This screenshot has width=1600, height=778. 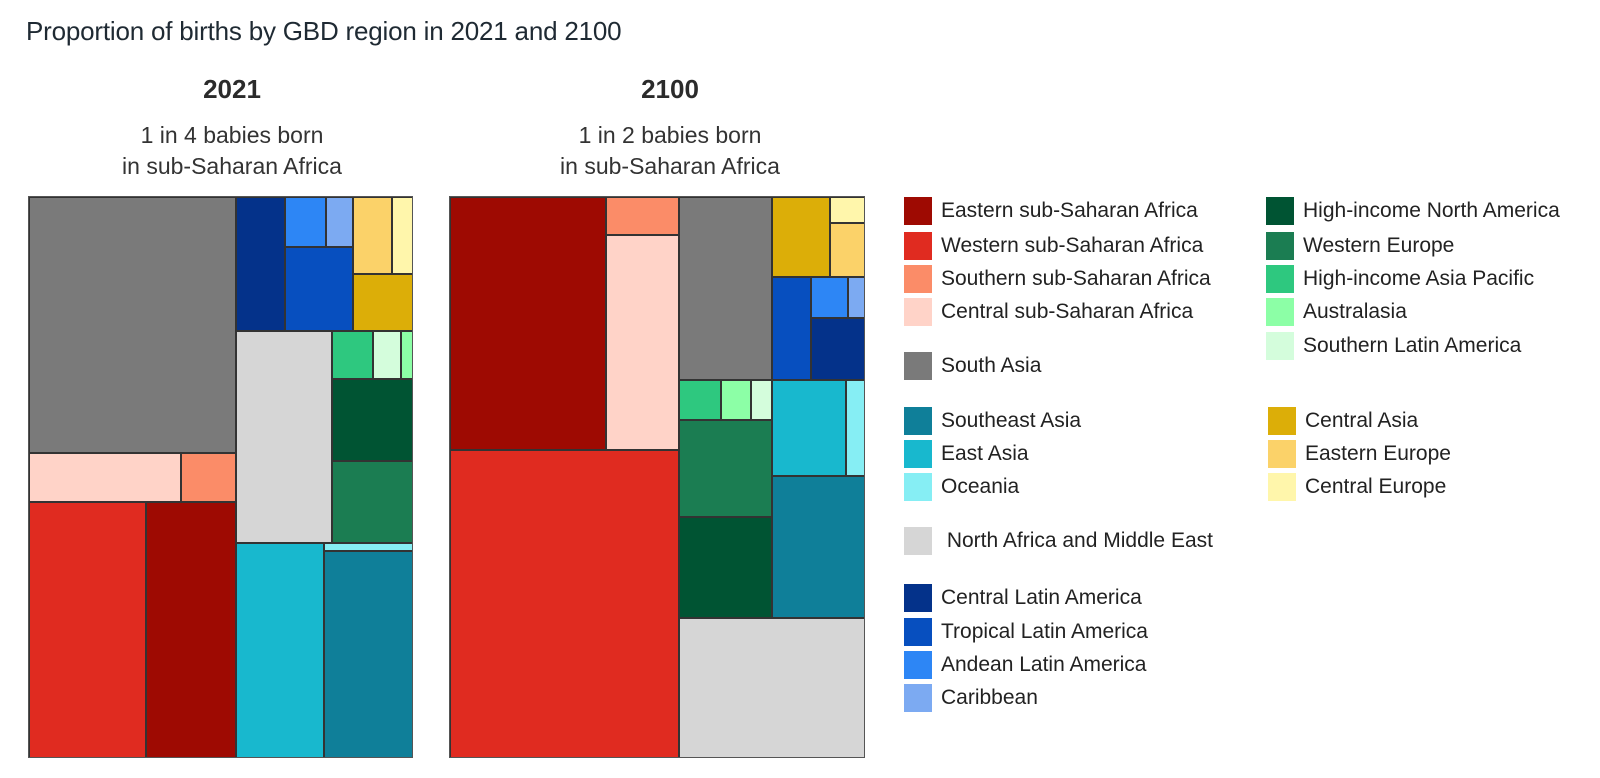 What do you see at coordinates (1362, 420) in the screenshot?
I see `legend-label: Central Asia` at bounding box center [1362, 420].